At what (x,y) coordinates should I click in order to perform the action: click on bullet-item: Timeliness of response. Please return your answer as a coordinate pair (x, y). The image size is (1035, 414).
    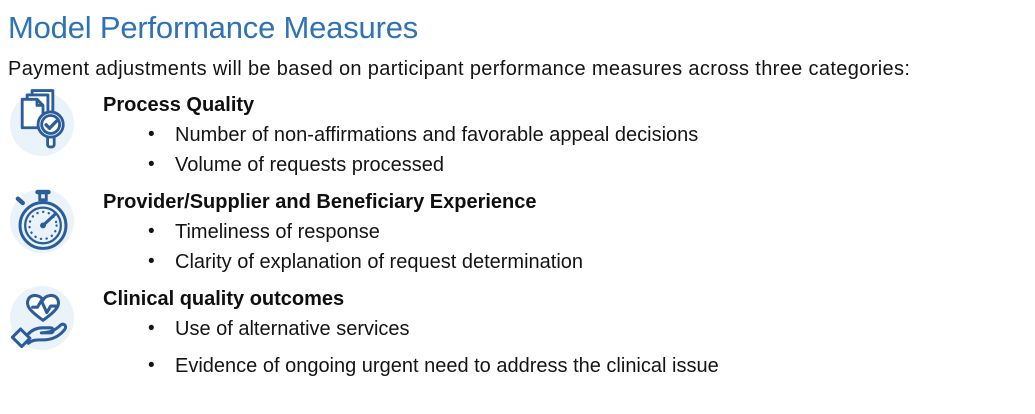
    Looking at the image, I should click on (343, 232).